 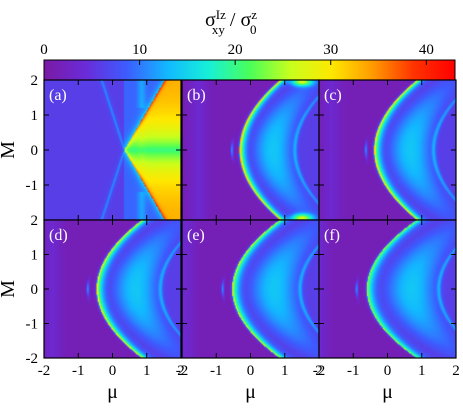 I want to click on heatmap-panel-1: (a), so click(x=112, y=150).